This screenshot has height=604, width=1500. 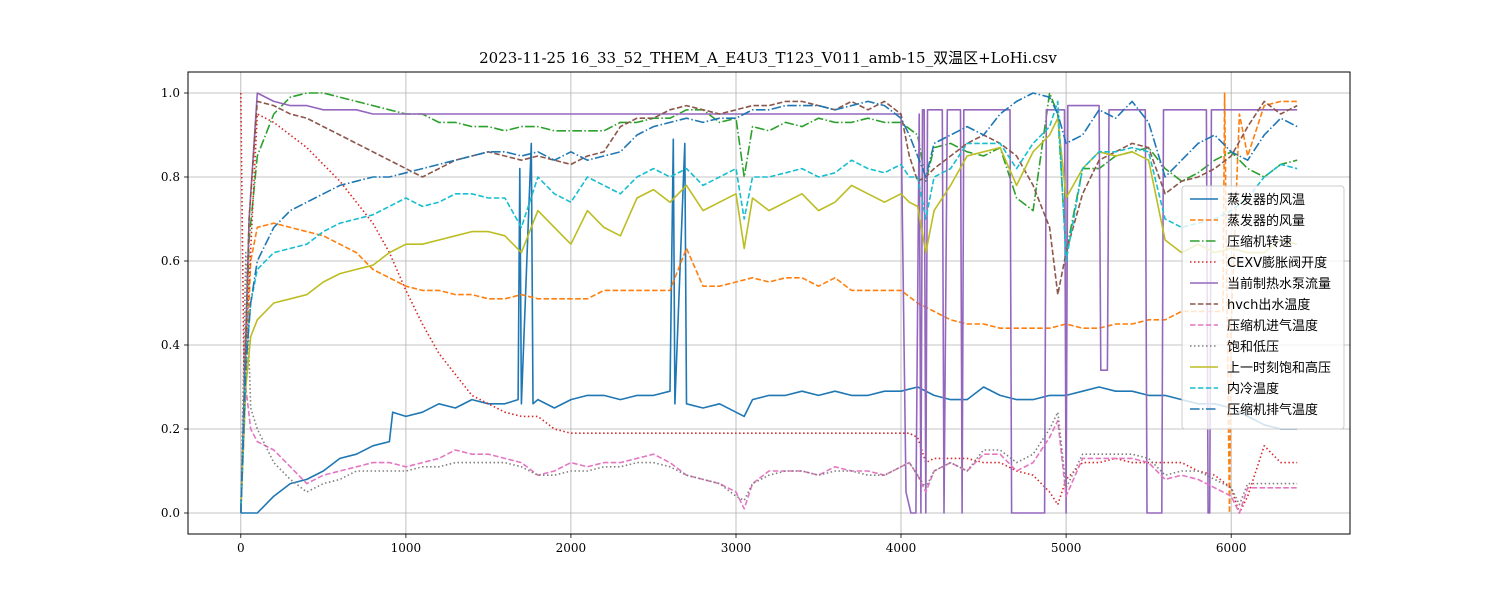 What do you see at coordinates (170, 261) in the screenshot?
I see `y-tick-label: 0.6` at bounding box center [170, 261].